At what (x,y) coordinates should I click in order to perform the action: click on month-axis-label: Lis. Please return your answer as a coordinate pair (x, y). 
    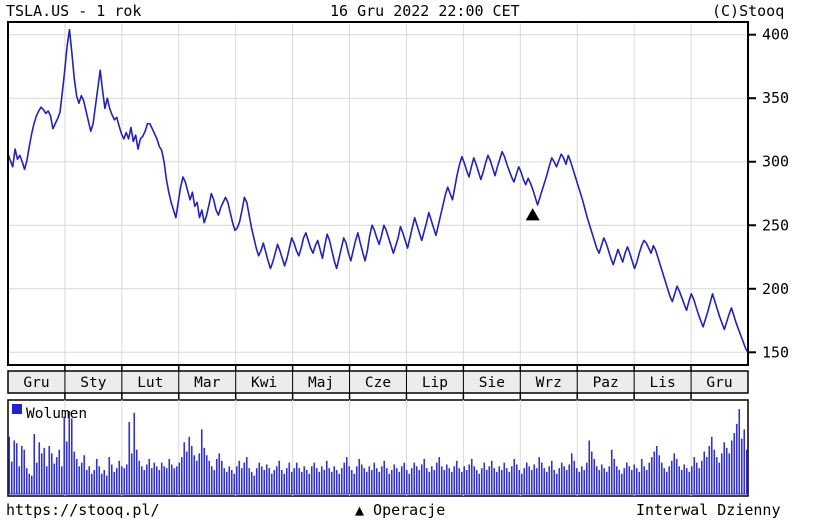
    Looking at the image, I should click on (663, 383).